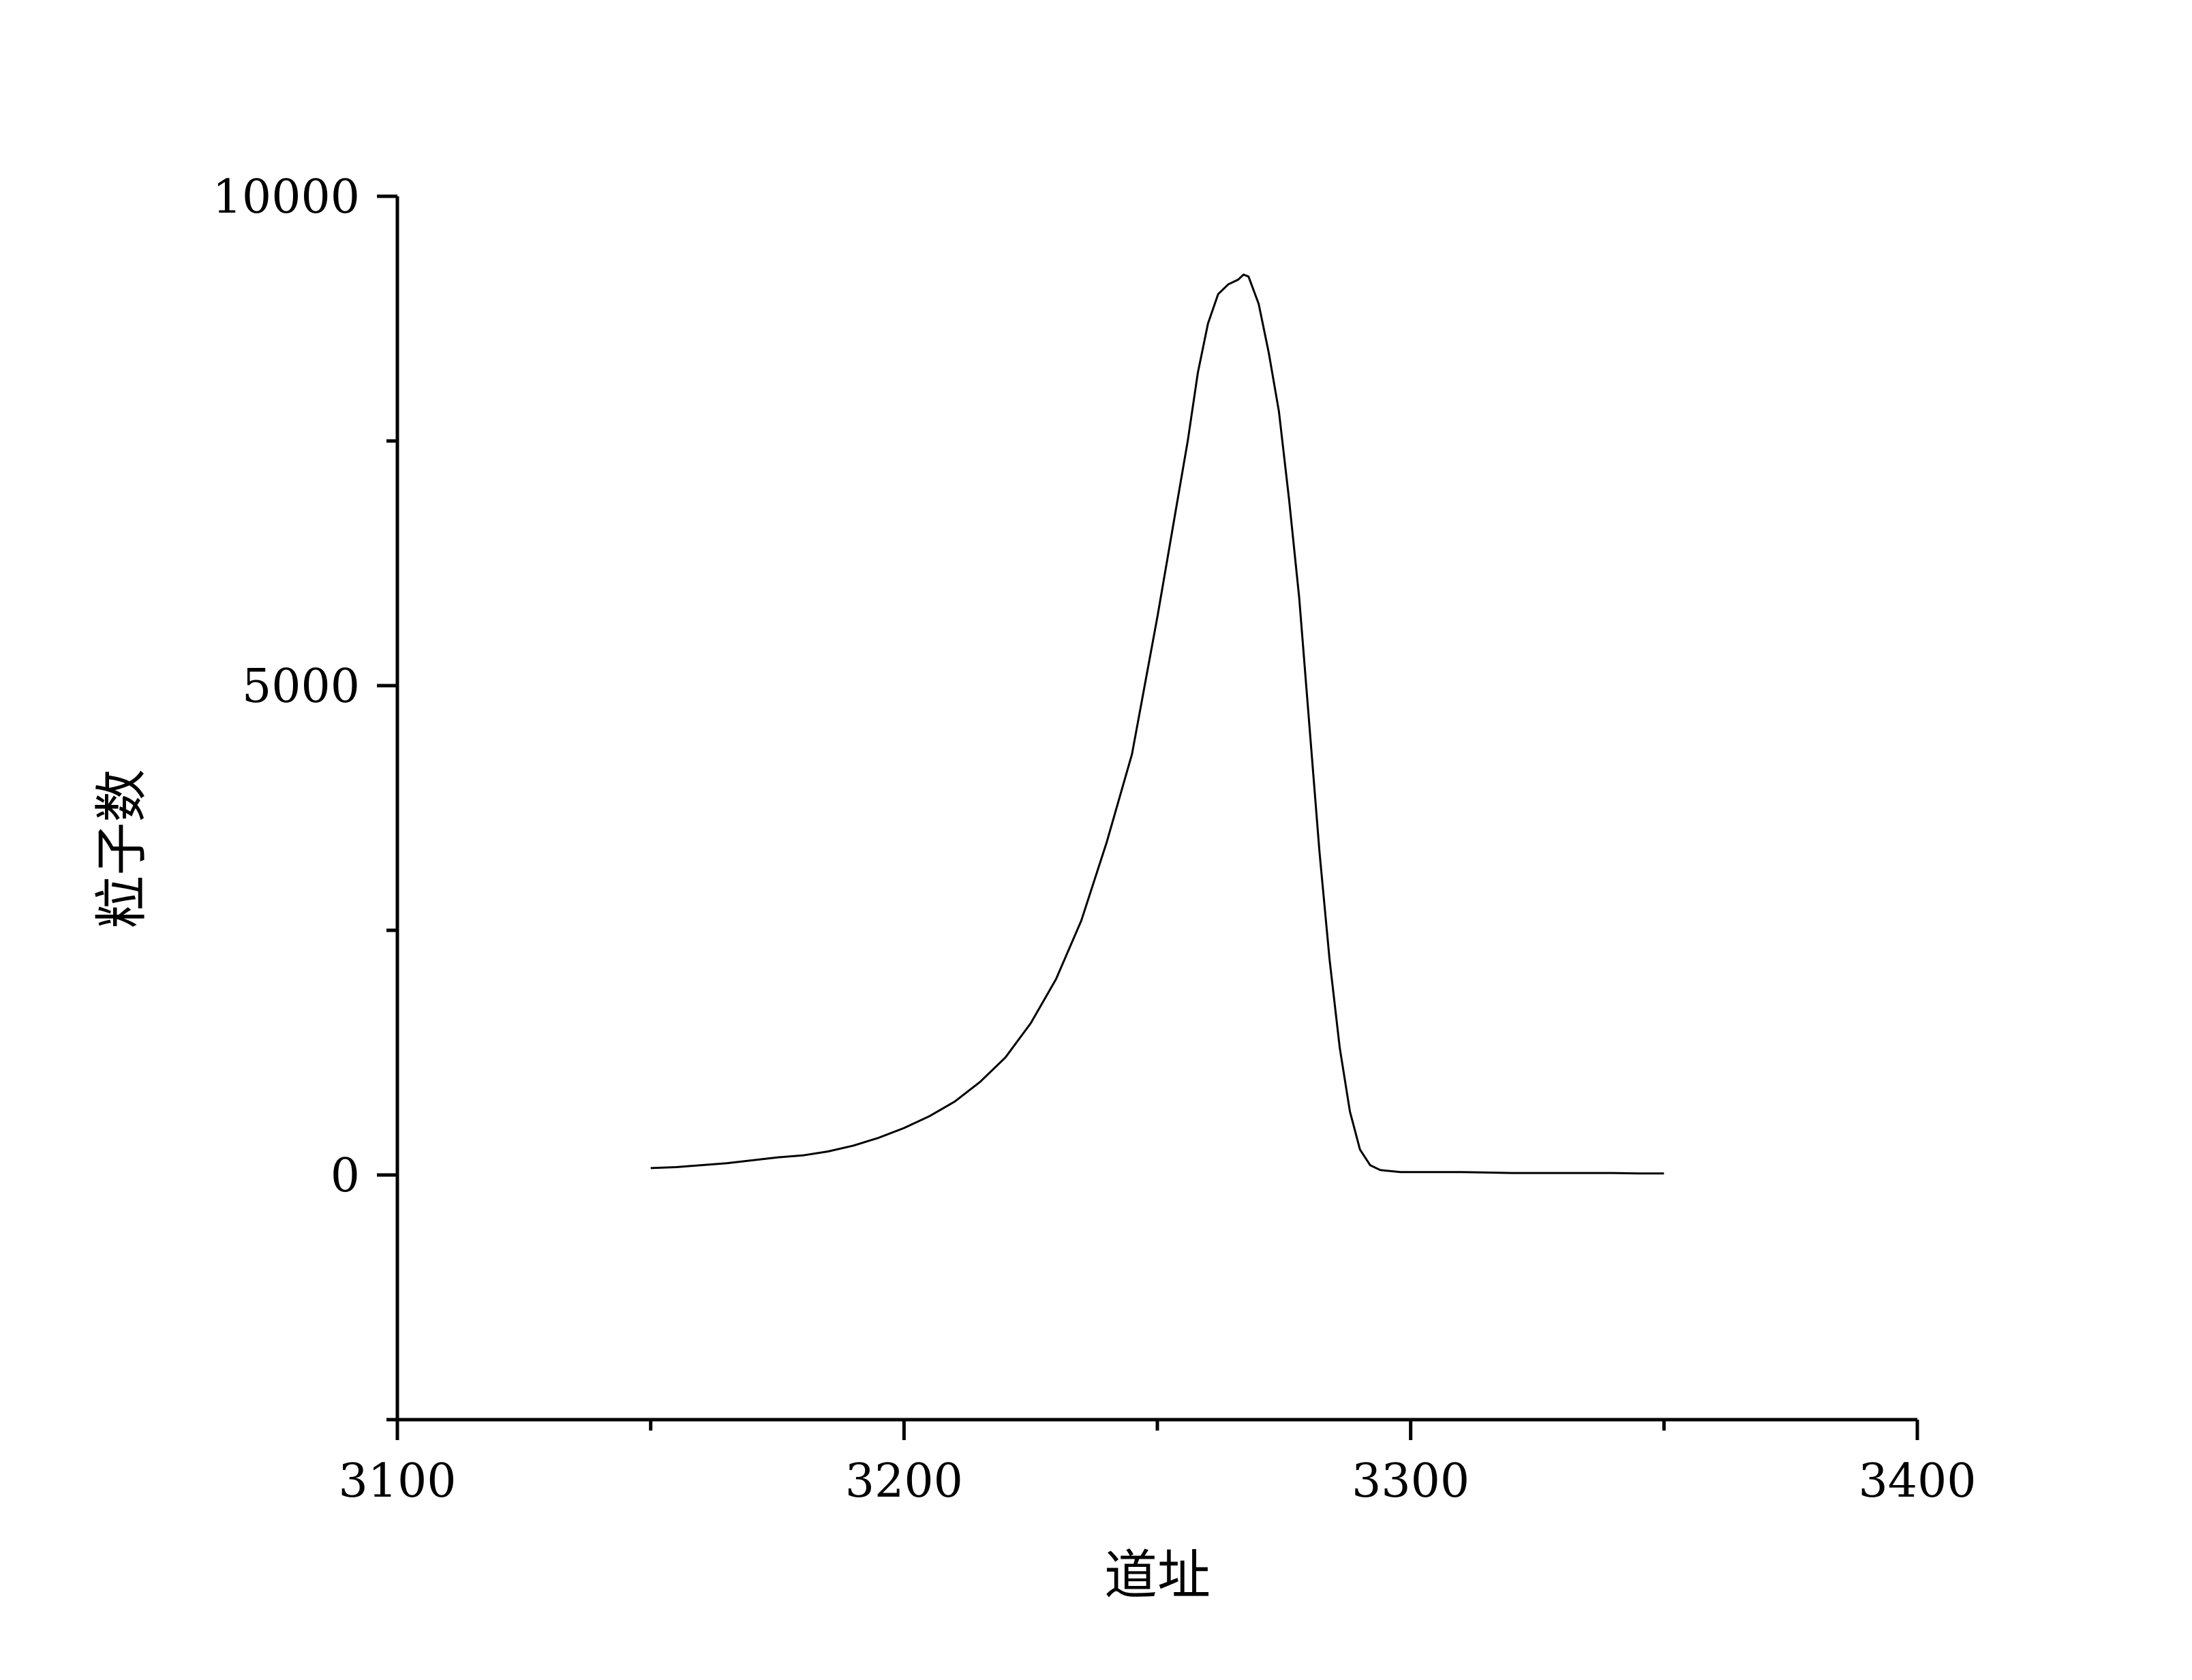 The image size is (2192, 1680). What do you see at coordinates (305, 796) in the screenshot?
I see `y-axis-ticks: 0 5000 10000` at bounding box center [305, 796].